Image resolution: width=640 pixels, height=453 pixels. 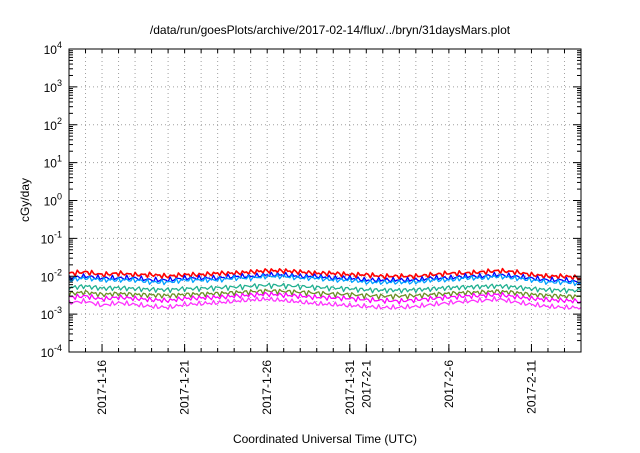 What do you see at coordinates (531, 387) in the screenshot?
I see `x-tick-label: 2017-2-11` at bounding box center [531, 387].